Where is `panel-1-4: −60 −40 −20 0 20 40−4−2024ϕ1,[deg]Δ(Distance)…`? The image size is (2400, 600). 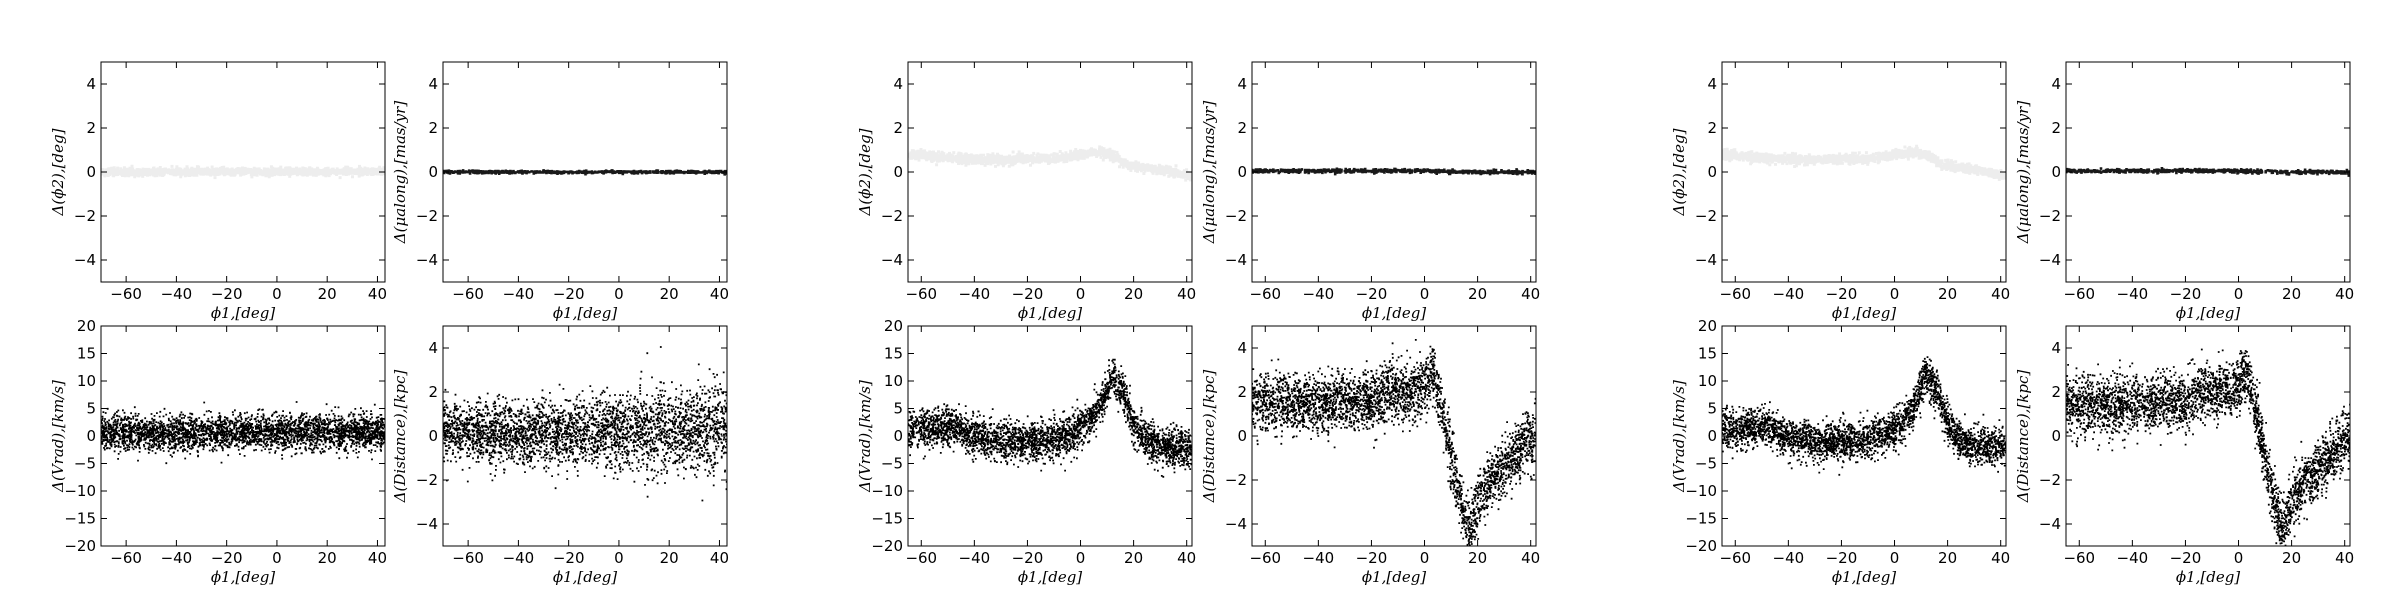
panel-1-4: −60 −40 −20 0 20 40−4−2024ϕ1,[deg]Δ(Distance)… is located at coordinates (560, 455).